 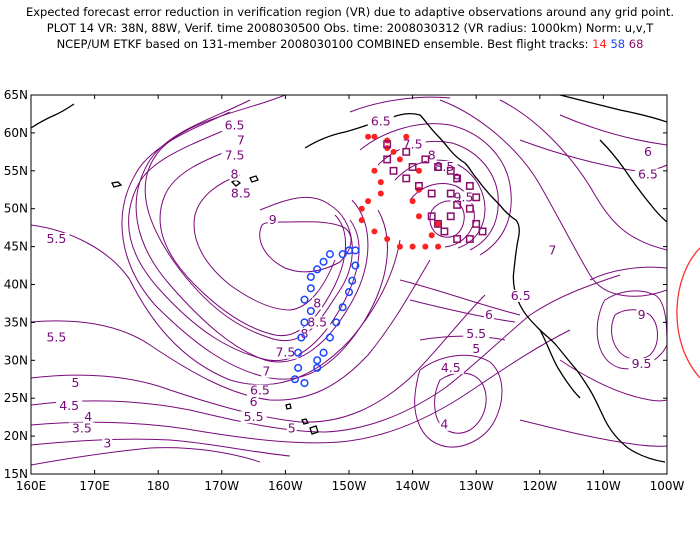 What do you see at coordinates (88, 416) in the screenshot?
I see `contour-value-label: 4` at bounding box center [88, 416].